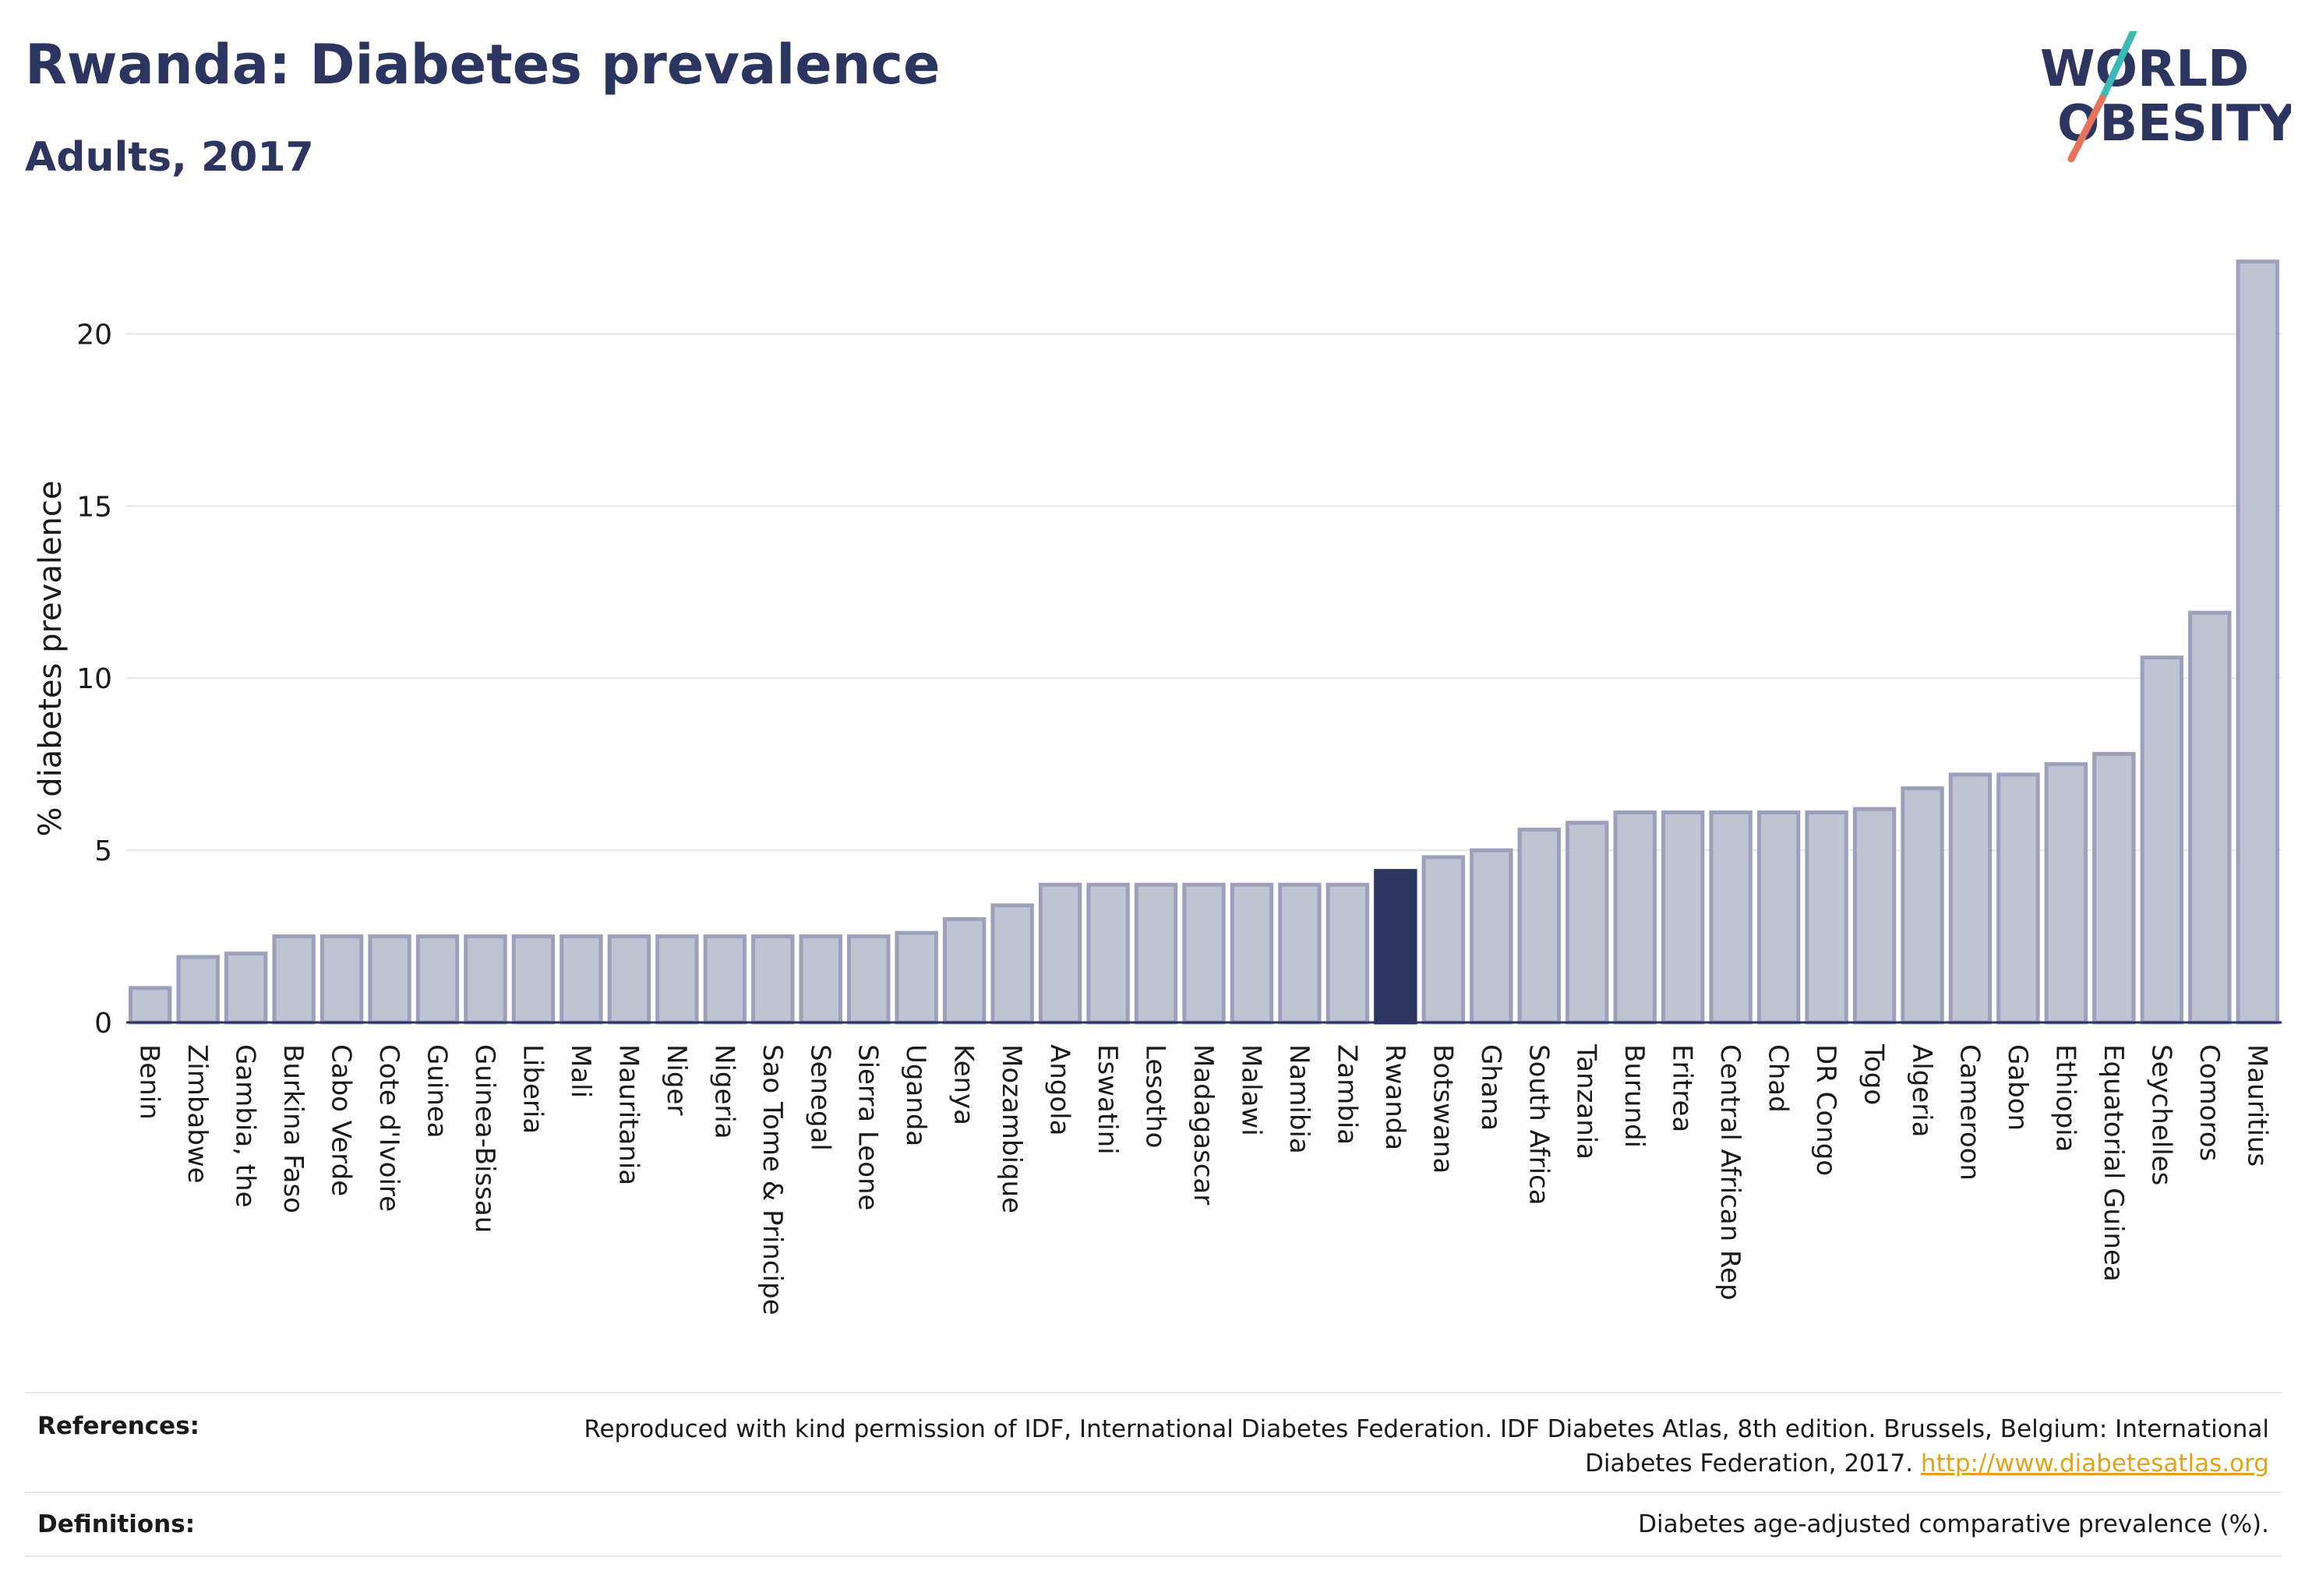 The height and width of the screenshot is (1596, 2305). I want to click on x-tick-label: Mozambique, so click(1011, 1128).